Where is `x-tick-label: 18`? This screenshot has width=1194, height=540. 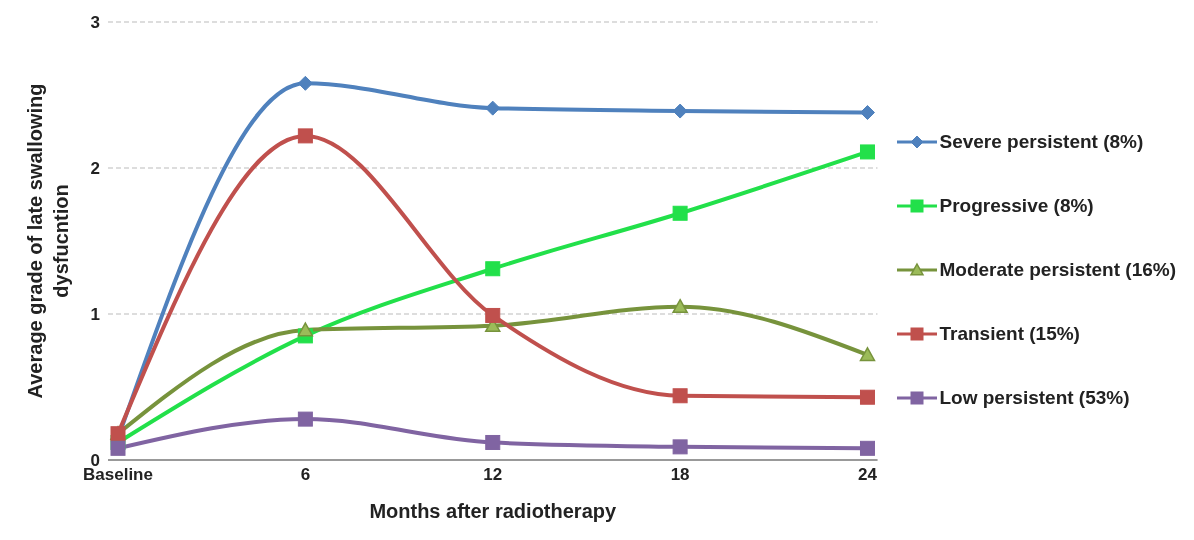 x-tick-label: 18 is located at coordinates (680, 475).